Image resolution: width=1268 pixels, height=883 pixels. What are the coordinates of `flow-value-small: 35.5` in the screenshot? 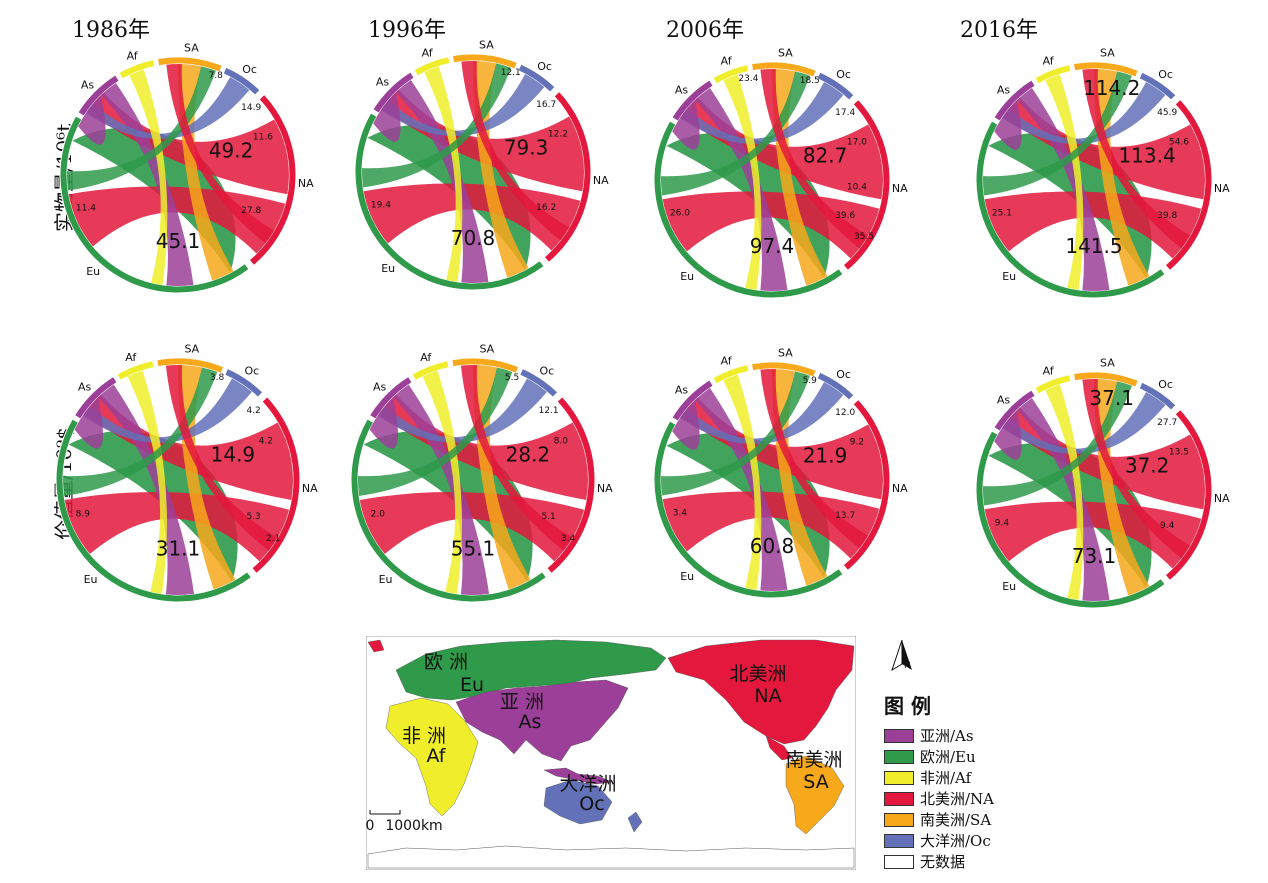 It's located at (864, 237).